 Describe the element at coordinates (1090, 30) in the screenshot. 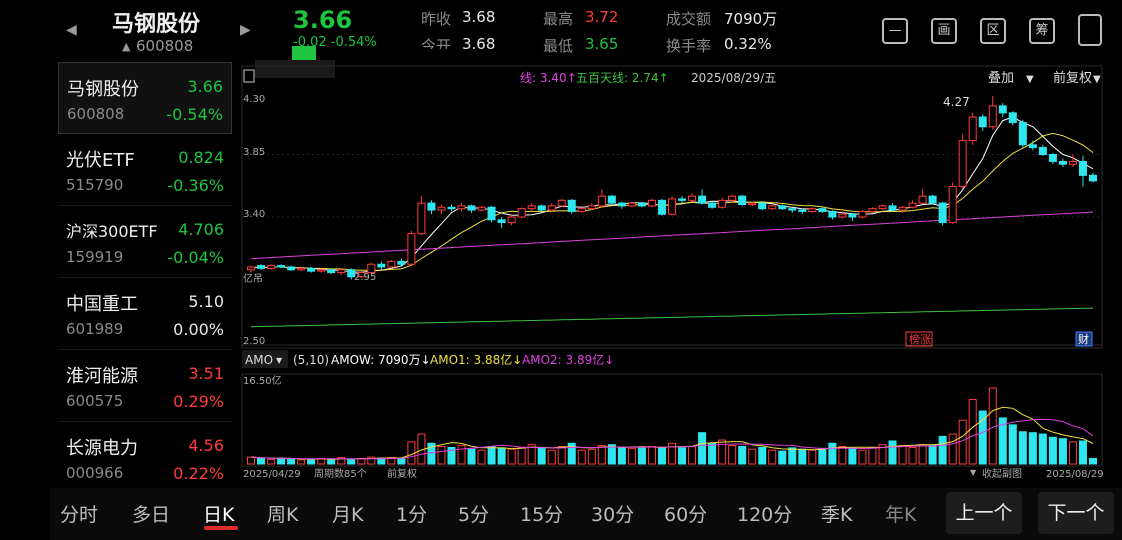

I see `phone-rotate-icon` at that location.